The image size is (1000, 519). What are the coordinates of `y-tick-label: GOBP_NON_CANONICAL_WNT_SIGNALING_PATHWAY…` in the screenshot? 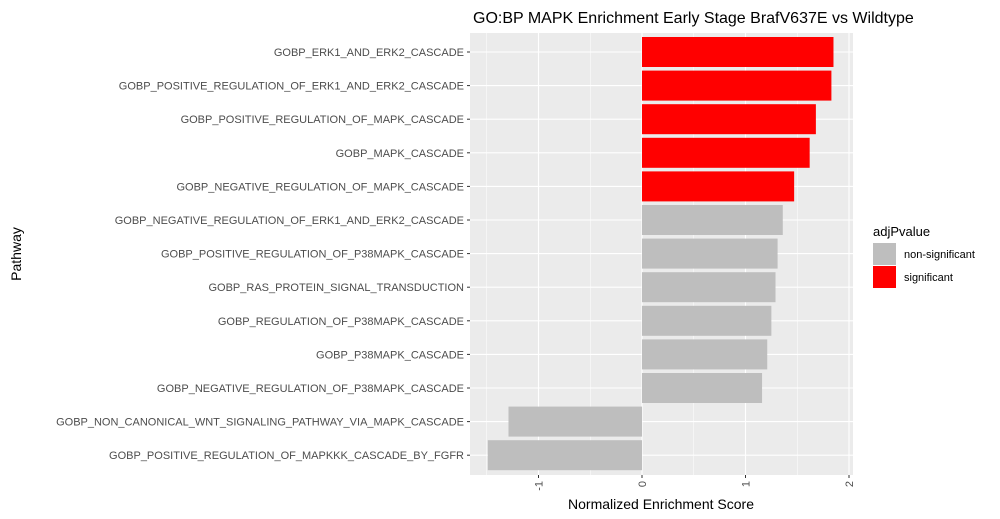 It's located at (260, 423).